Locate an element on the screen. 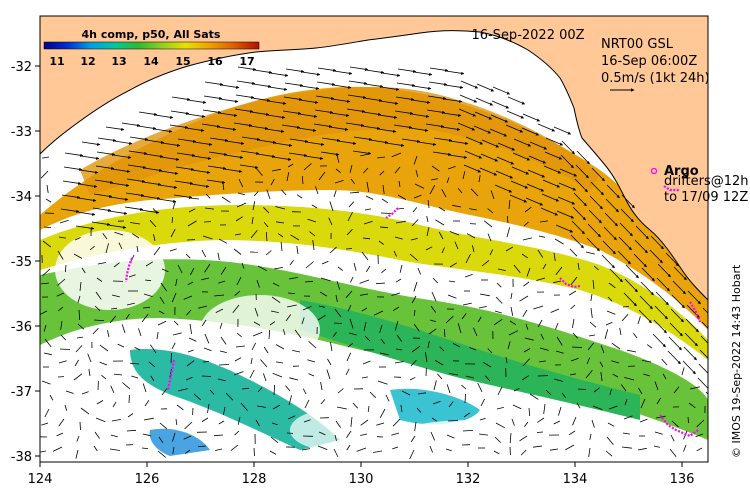 The image size is (750, 496). drifters-label: drifters@12h is located at coordinates (706, 181).